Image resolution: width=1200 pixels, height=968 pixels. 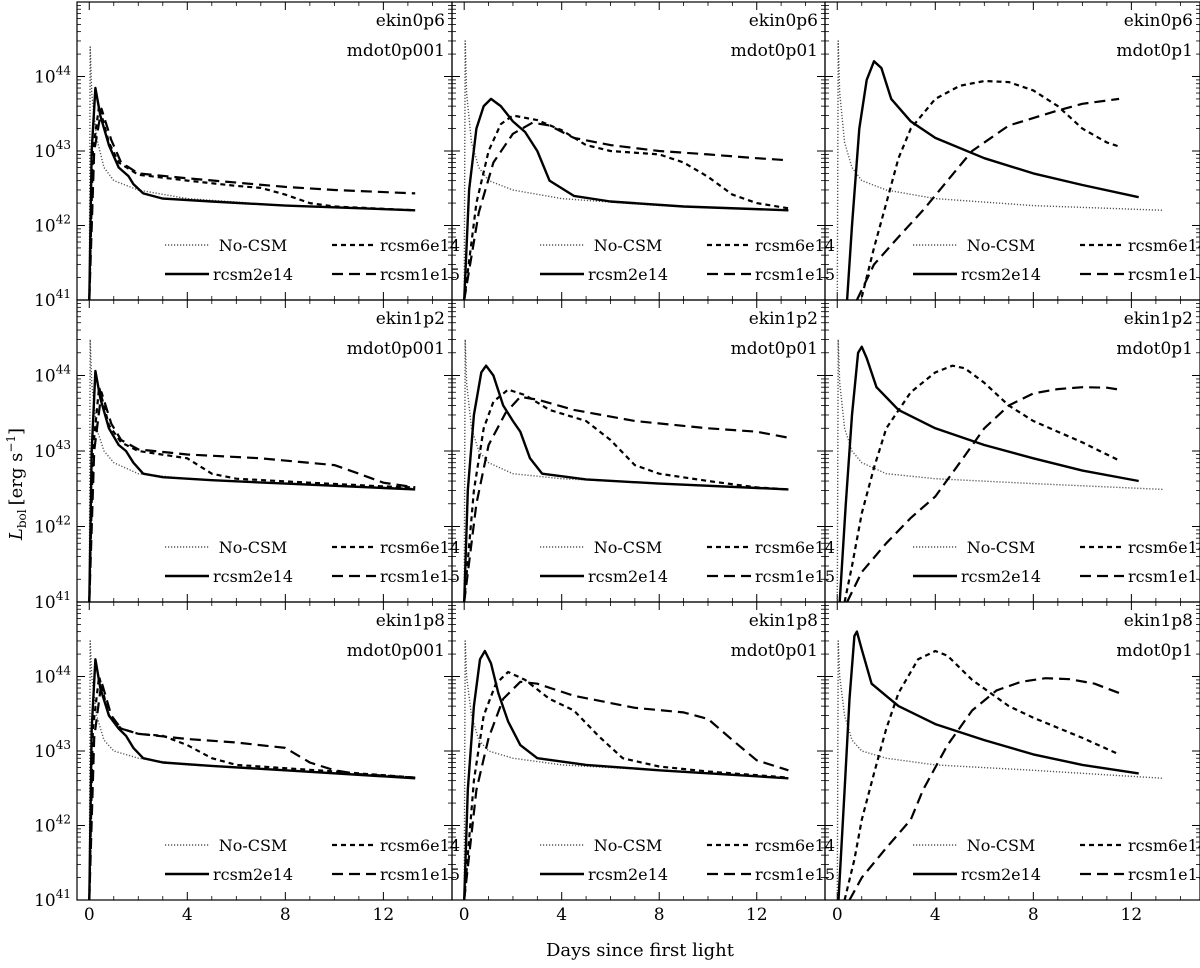 What do you see at coordinates (774, 651) in the screenshot?
I see `panel-label-mdot: mdot0p01` at bounding box center [774, 651].